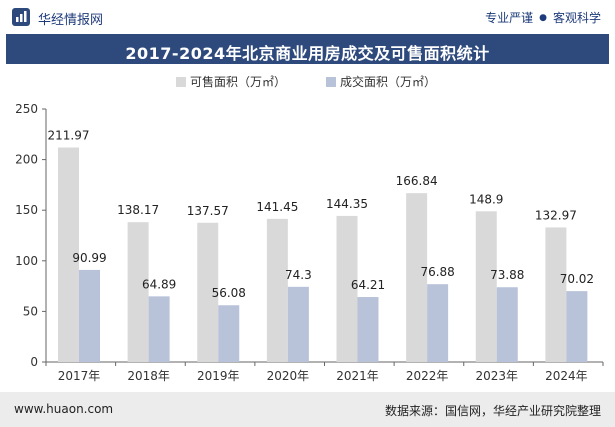 The height and width of the screenshot is (427, 615). Describe the element at coordinates (229, 293) in the screenshot. I see `data-label: 56.08` at that location.